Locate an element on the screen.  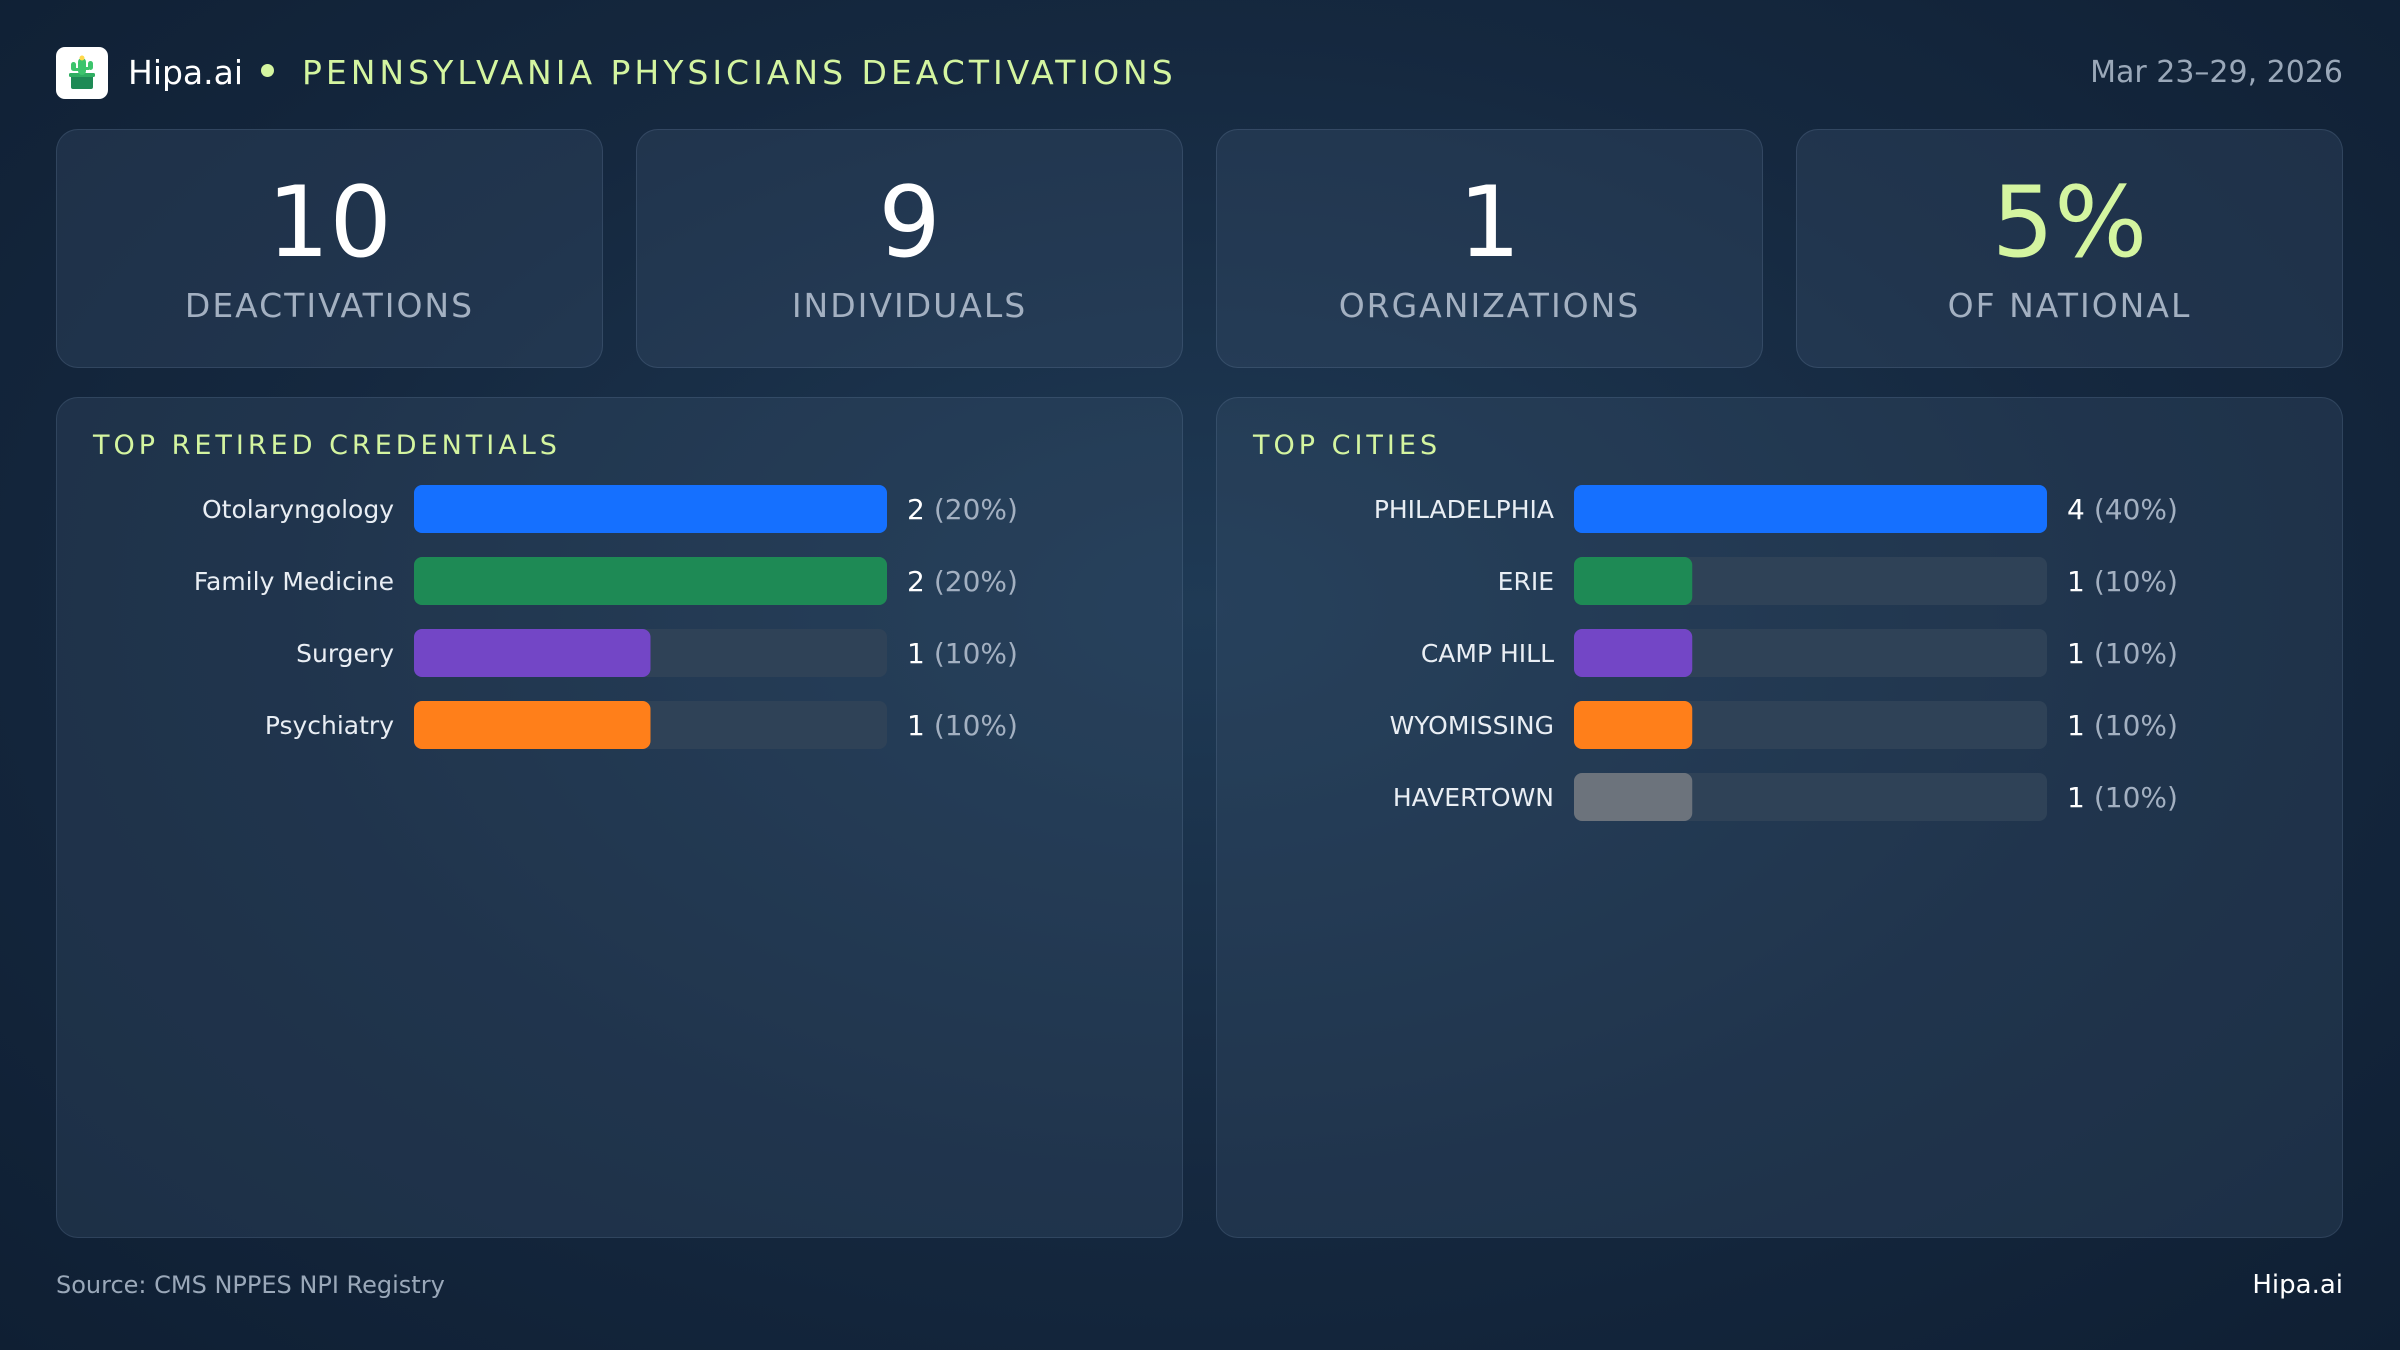
stat-label: DEACTIVATIONS is located at coordinates (329, 305).